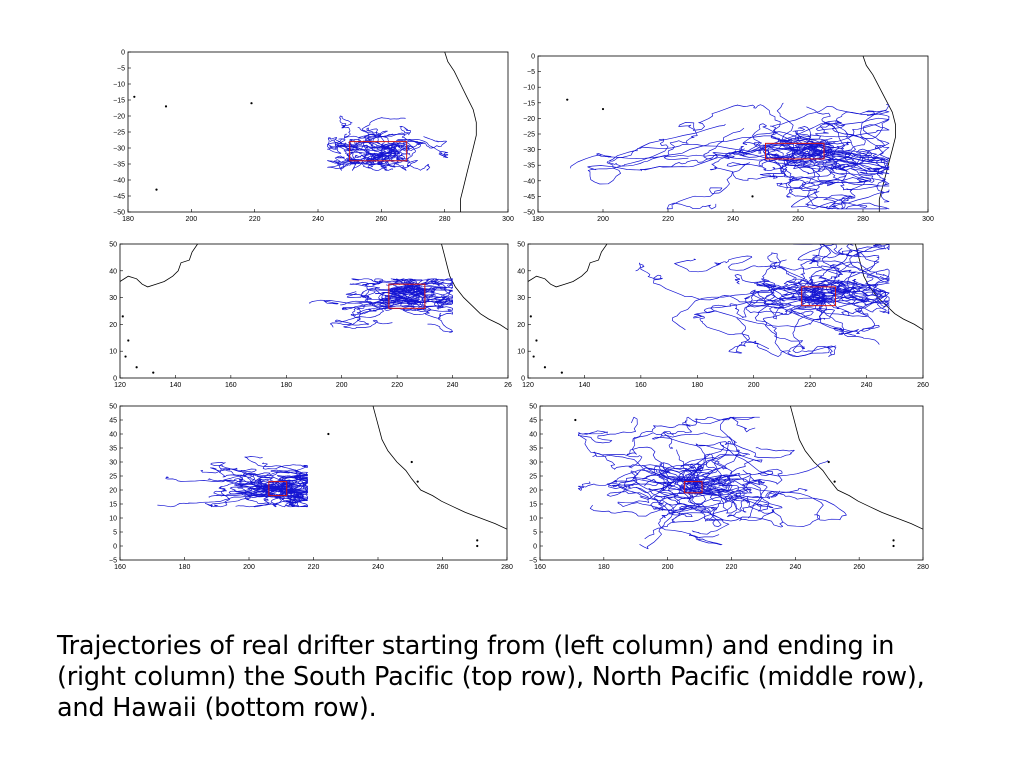  Describe the element at coordinates (119, 149) in the screenshot. I see `y-tick-label: −30` at that location.